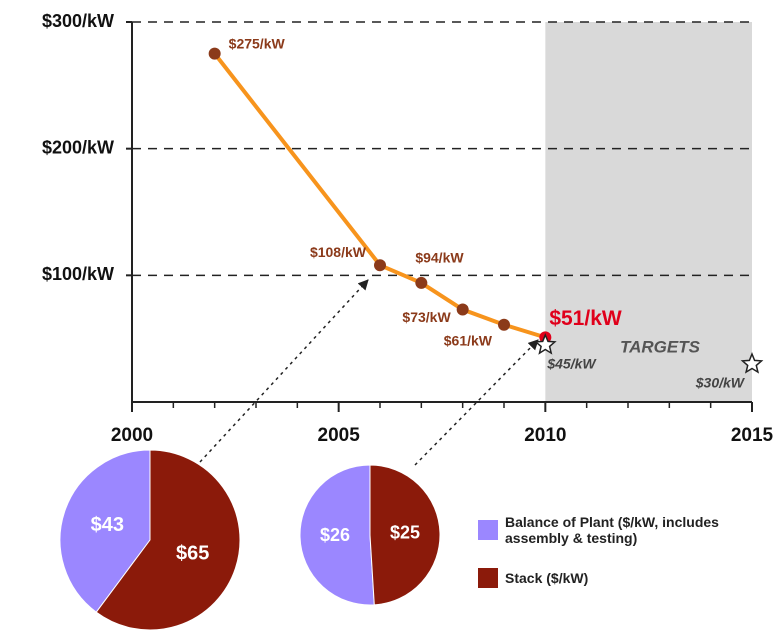  What do you see at coordinates (545, 435) in the screenshot?
I see `x-tick-label: 2010` at bounding box center [545, 435].